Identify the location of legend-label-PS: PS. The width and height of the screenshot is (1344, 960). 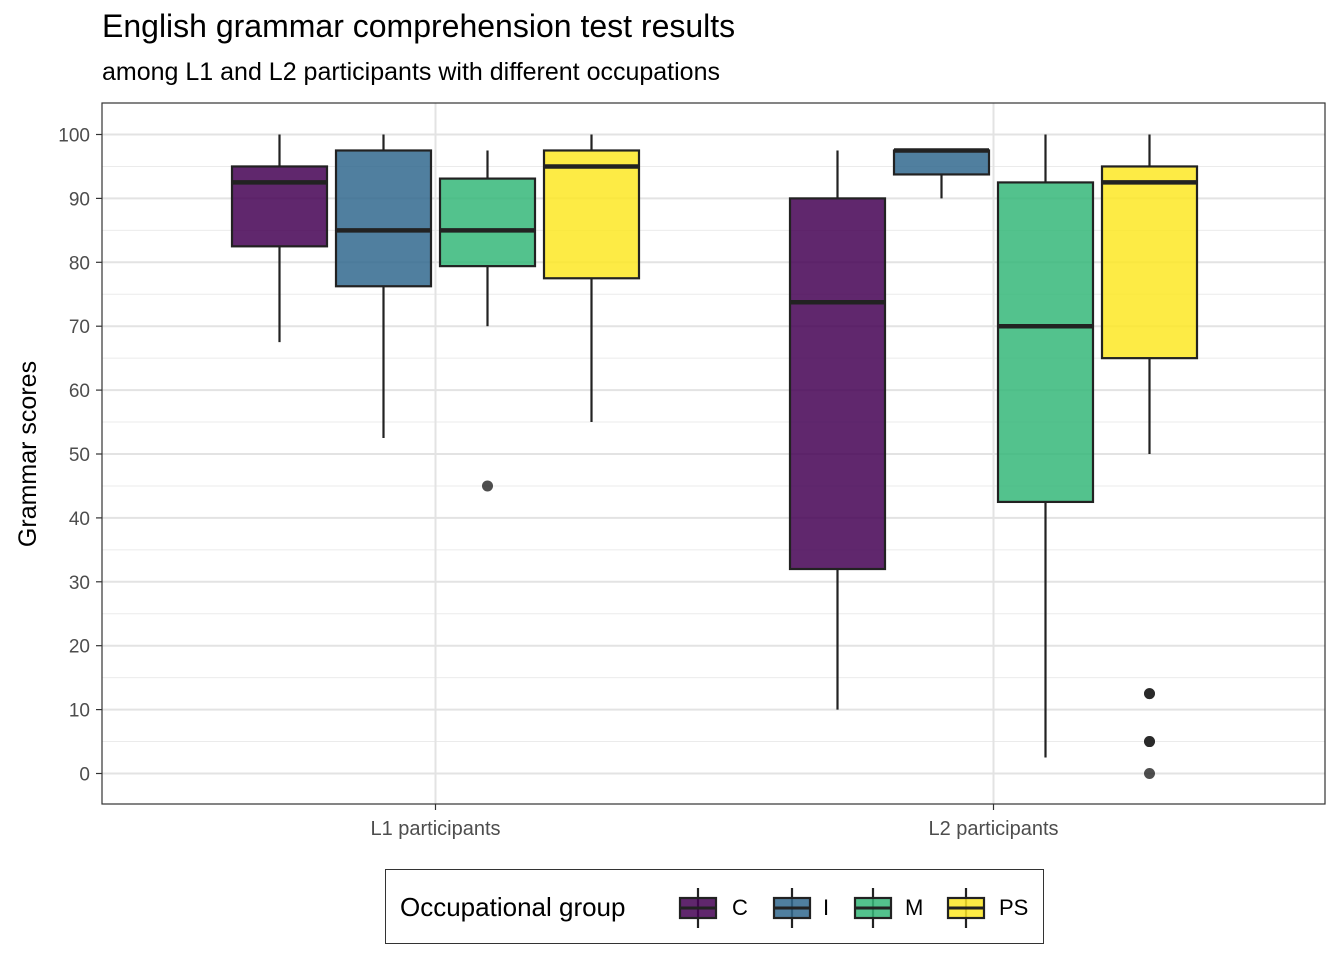
(1014, 907).